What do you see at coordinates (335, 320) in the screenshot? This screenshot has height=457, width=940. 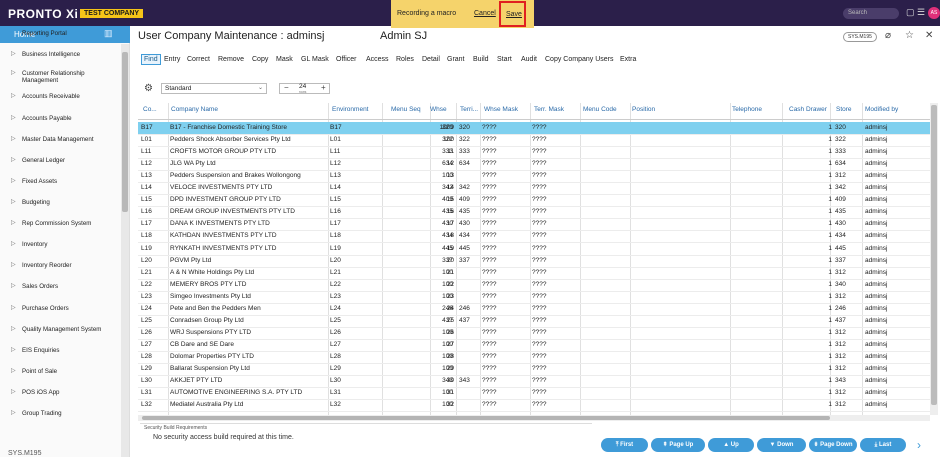 I see `table-cell: L25` at bounding box center [335, 320].